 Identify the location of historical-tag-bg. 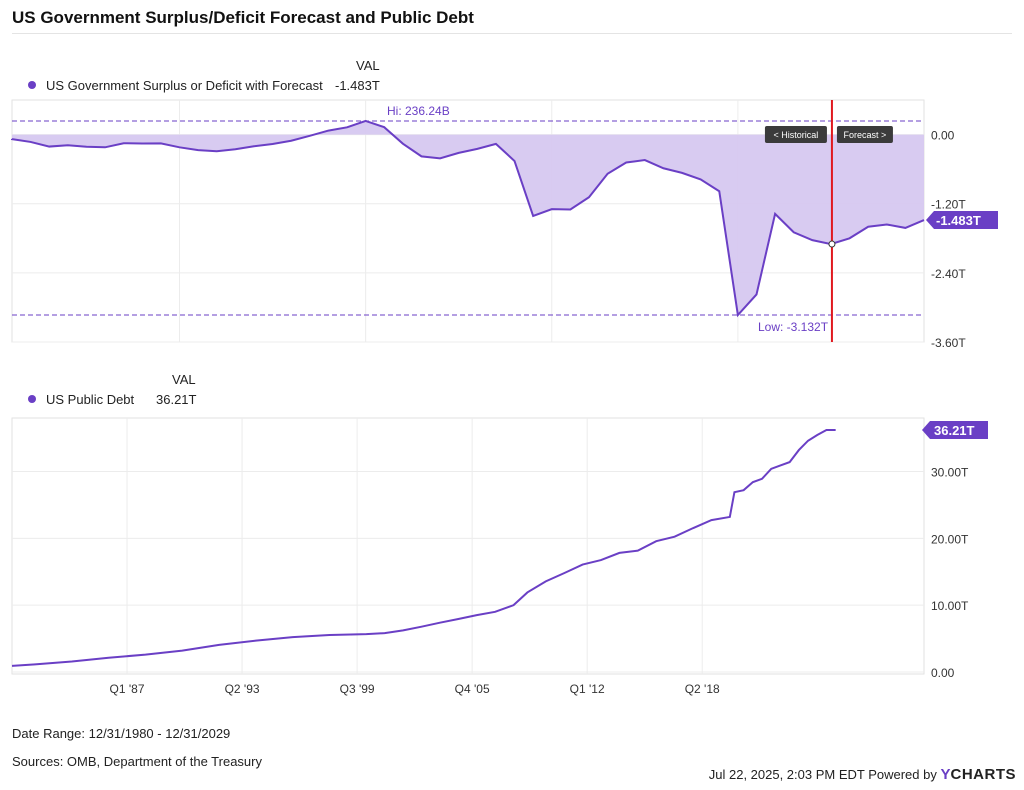
(795, 134).